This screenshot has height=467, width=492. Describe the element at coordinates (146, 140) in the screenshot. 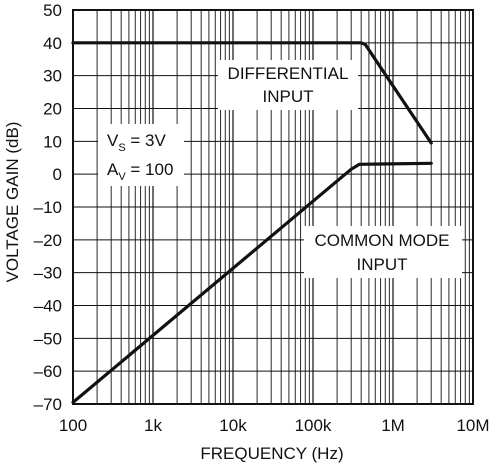

I see `vs-value: = 3V` at that location.